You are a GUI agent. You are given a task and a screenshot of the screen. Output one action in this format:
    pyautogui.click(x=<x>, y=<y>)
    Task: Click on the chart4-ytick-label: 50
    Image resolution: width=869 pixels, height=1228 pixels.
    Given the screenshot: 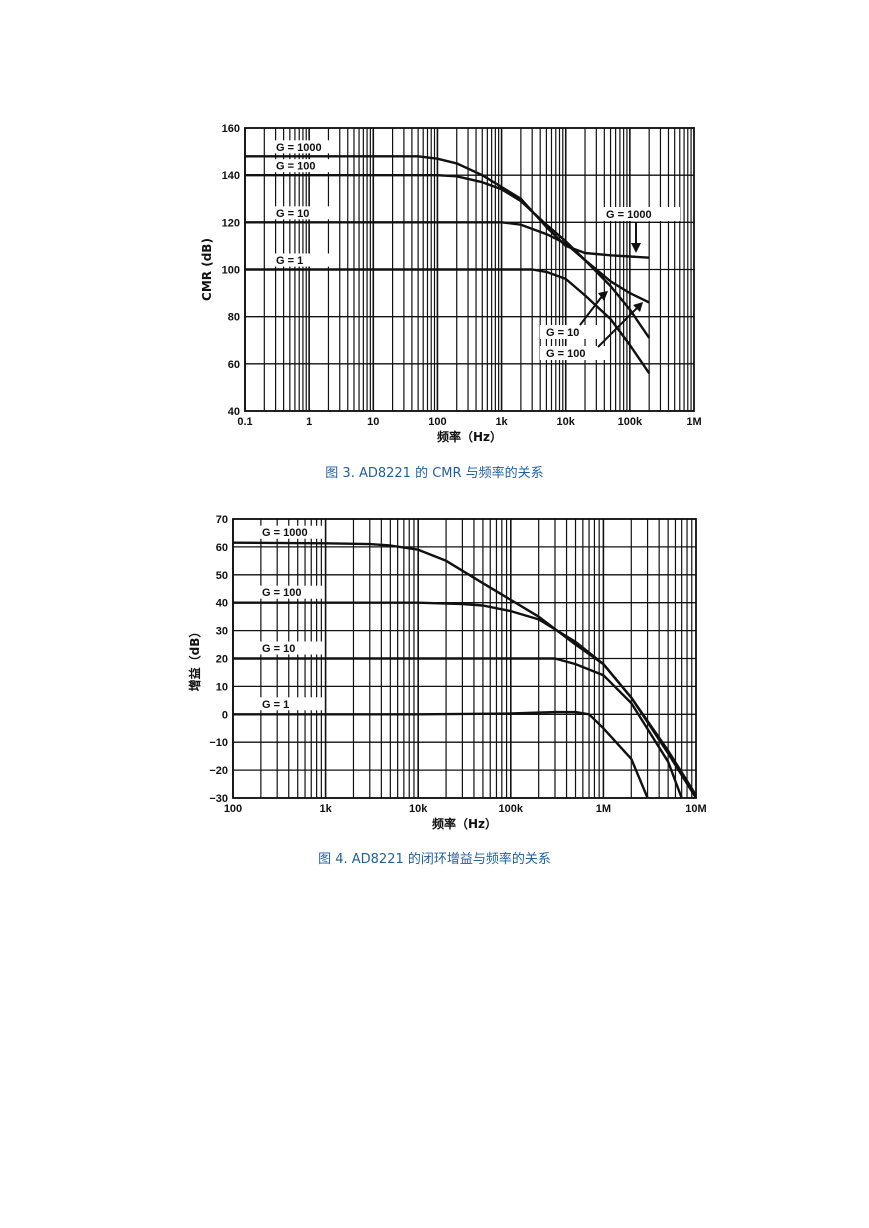 What is the action you would take?
    pyautogui.click(x=222, y=576)
    